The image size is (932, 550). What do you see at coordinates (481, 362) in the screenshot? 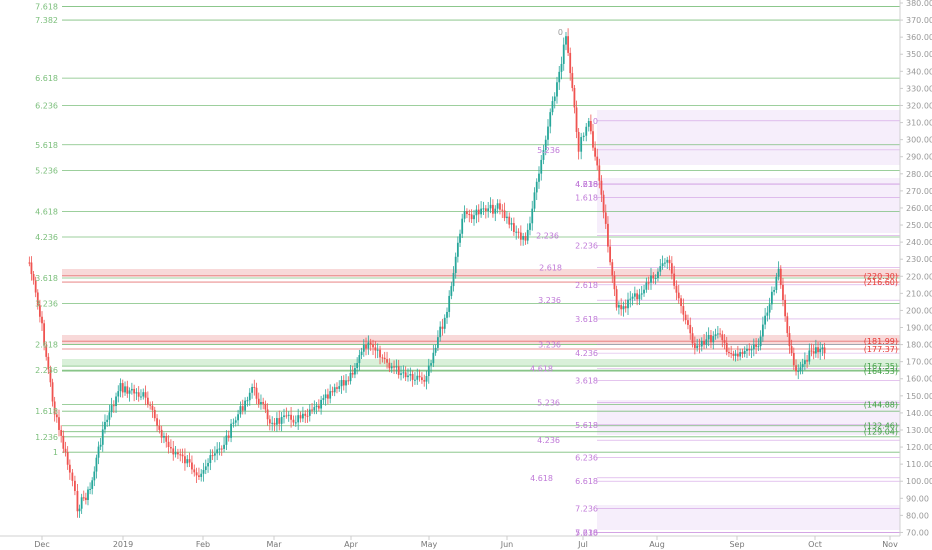
I see `zone-green` at bounding box center [481, 362].